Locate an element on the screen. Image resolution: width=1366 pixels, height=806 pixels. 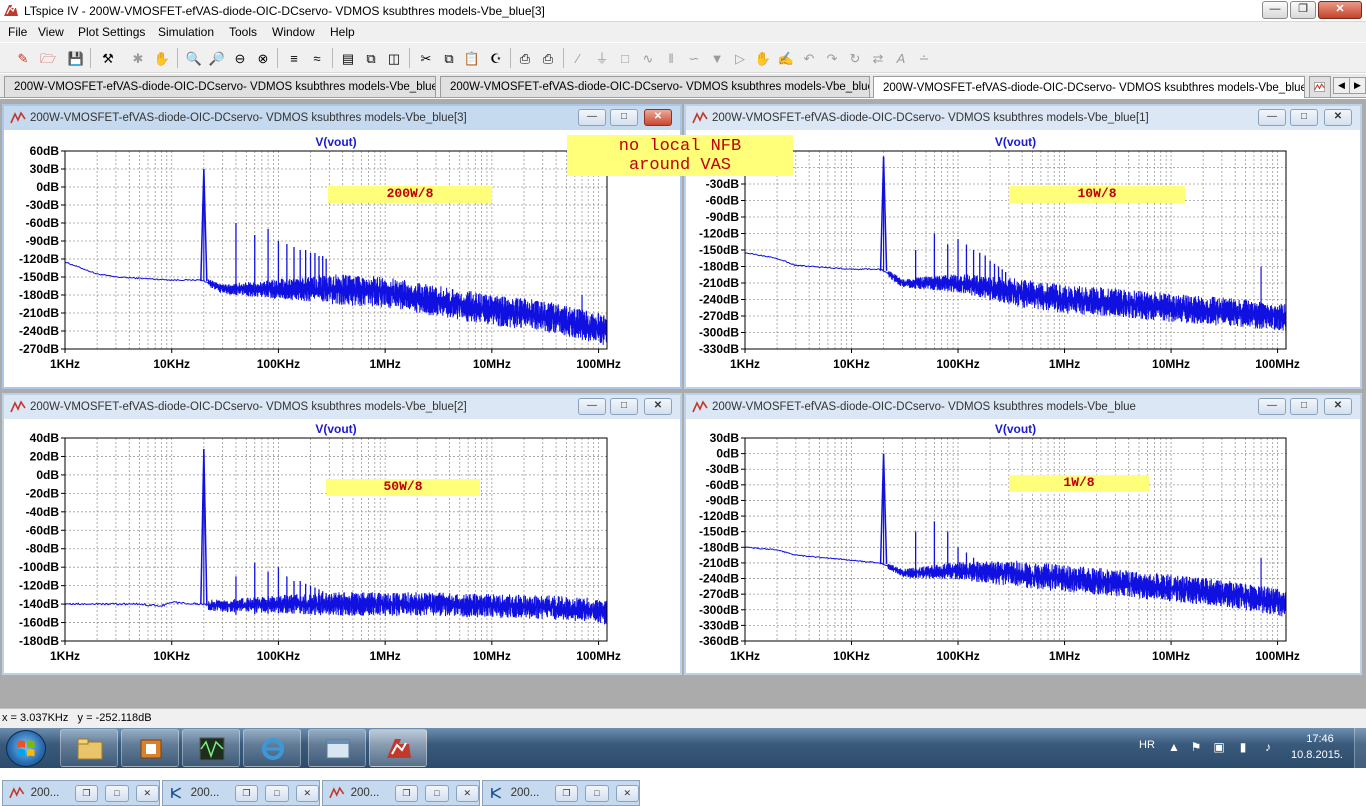
menu-plot-settings: Plot Settings is located at coordinates (112, 32).